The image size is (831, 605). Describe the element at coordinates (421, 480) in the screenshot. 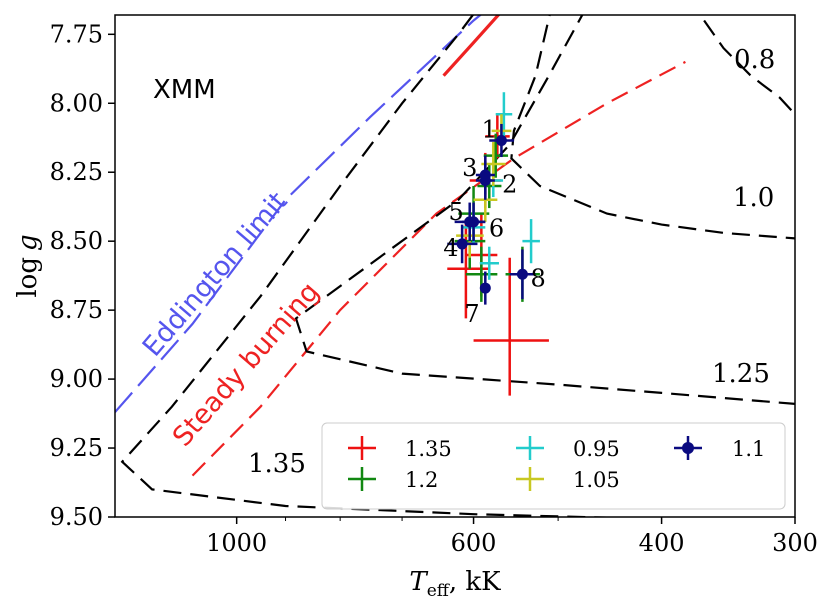

I see `legend-label-1.2: 1.2` at that location.